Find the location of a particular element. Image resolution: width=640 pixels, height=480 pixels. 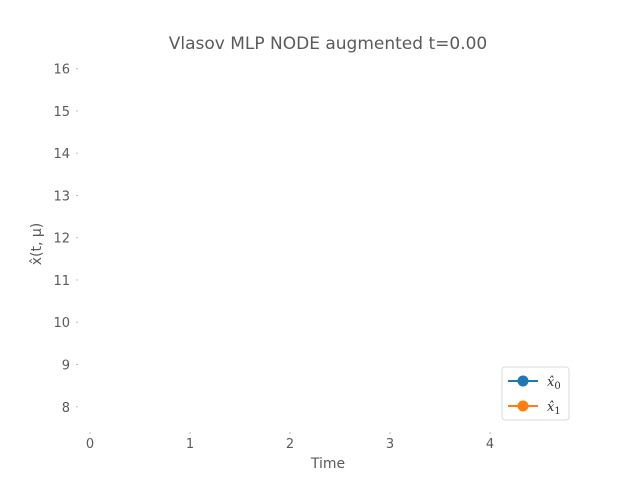

x-tick-label: 4 is located at coordinates (490, 444).